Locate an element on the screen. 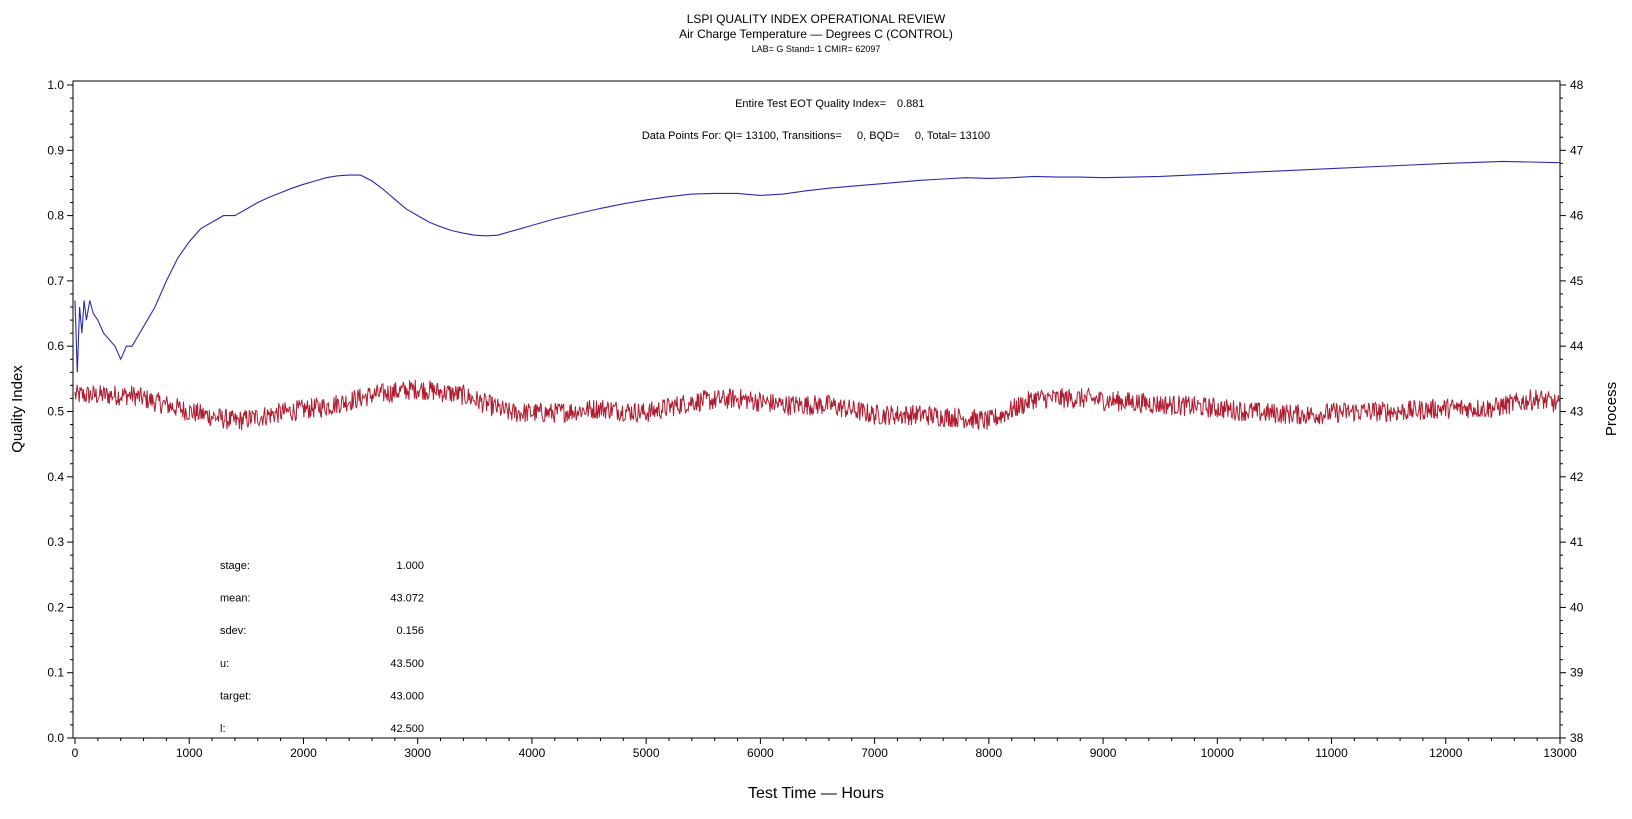 The width and height of the screenshot is (1632, 819). x-tick-label: 6000 is located at coordinates (760, 753).